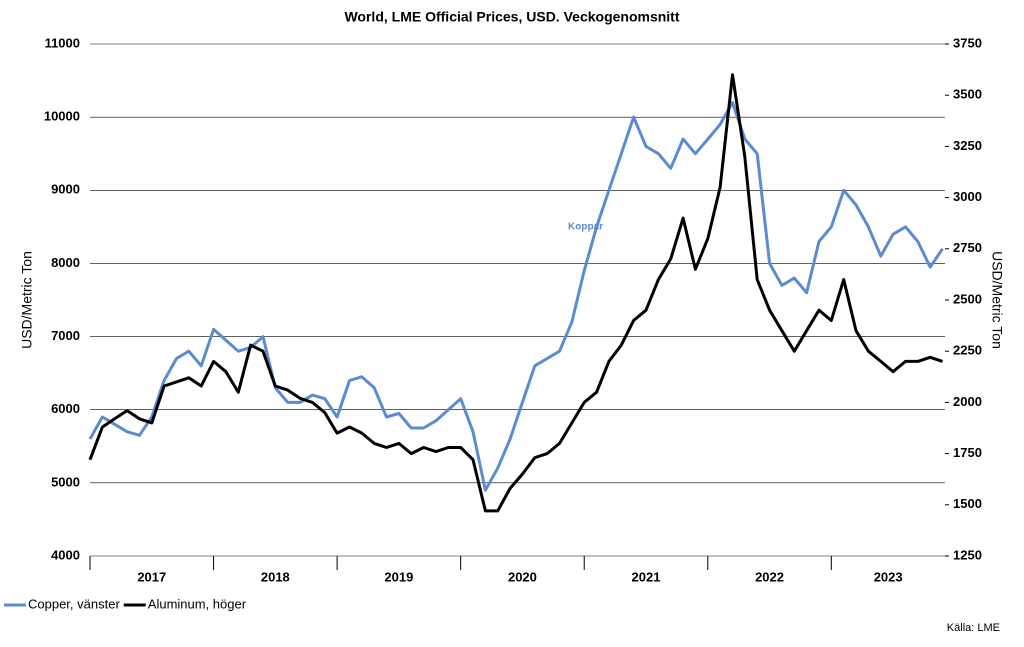 Image resolution: width=1024 pixels, height=647 pixels. Describe the element at coordinates (967, 452) in the screenshot. I see `y2-tick-label: 1750` at that location.